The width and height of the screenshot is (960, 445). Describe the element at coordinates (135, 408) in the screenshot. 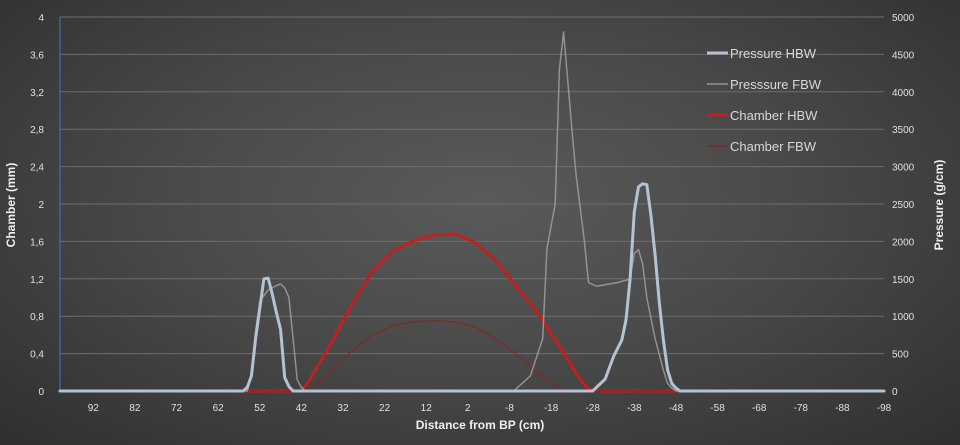

I see `x-tick-label: 82` at that location.